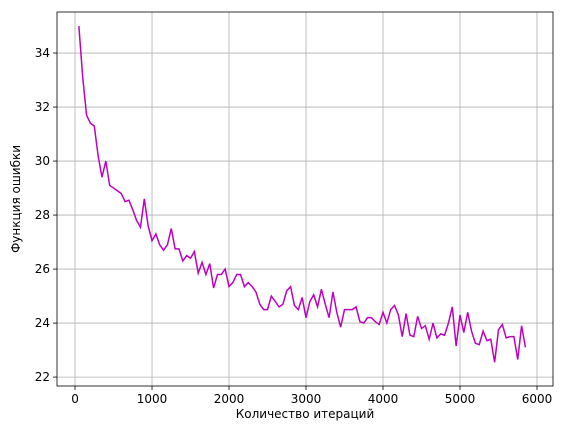 The width and height of the screenshot is (569, 432). I want to click on y-tick-label: 24, so click(42, 323).